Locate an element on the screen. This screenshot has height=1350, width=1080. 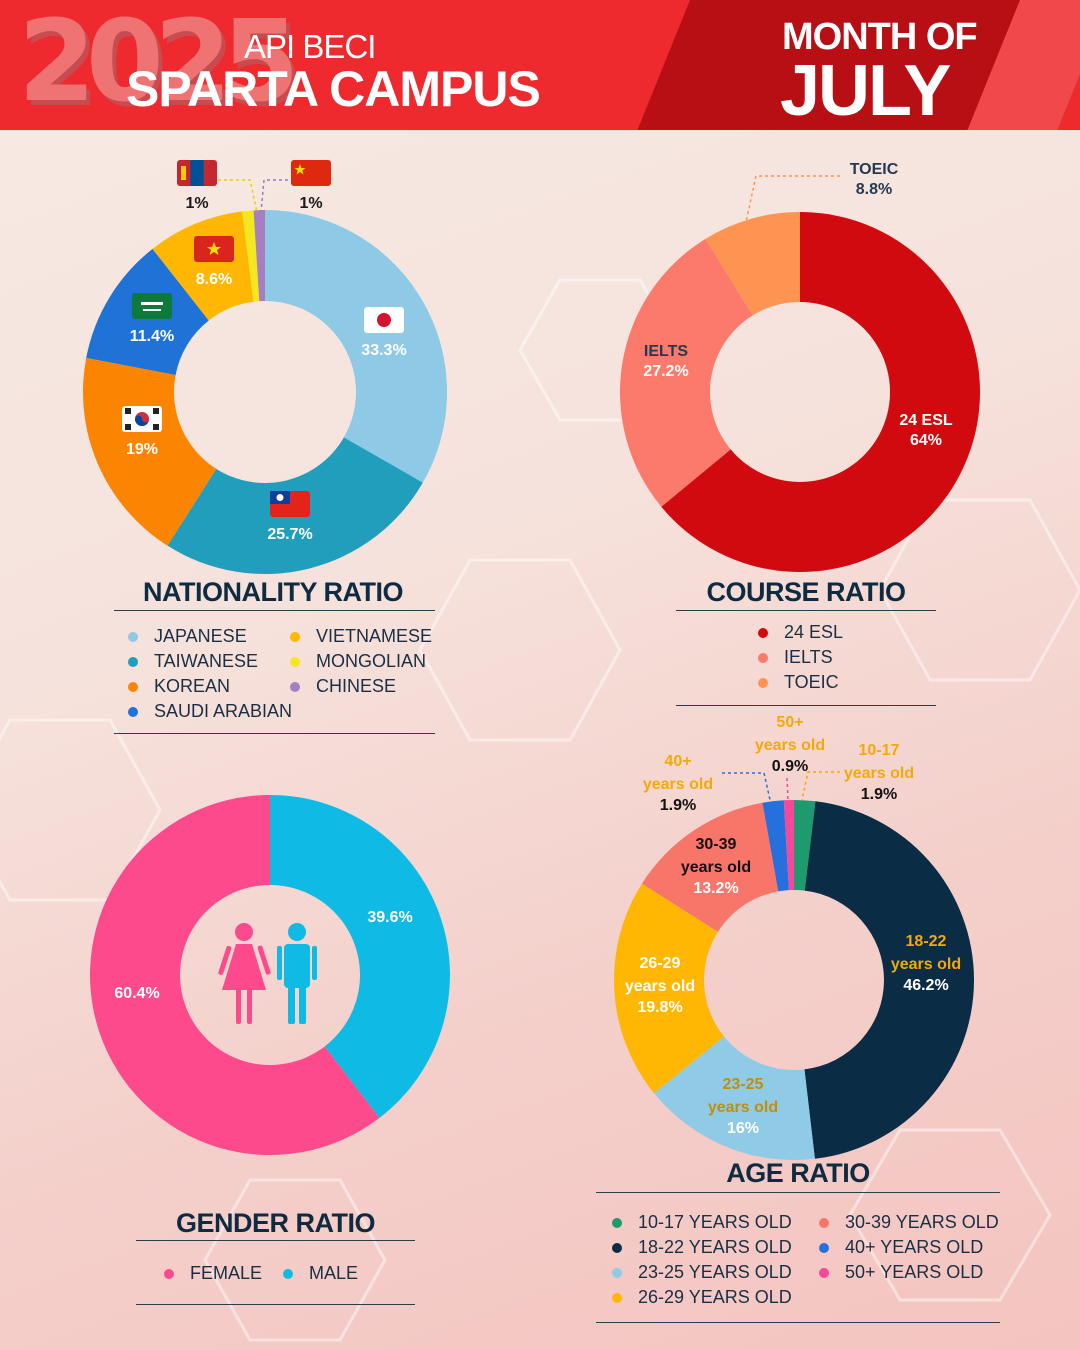
legend-item: 26-29 YEARS OLD is located at coordinates (702, 1297).